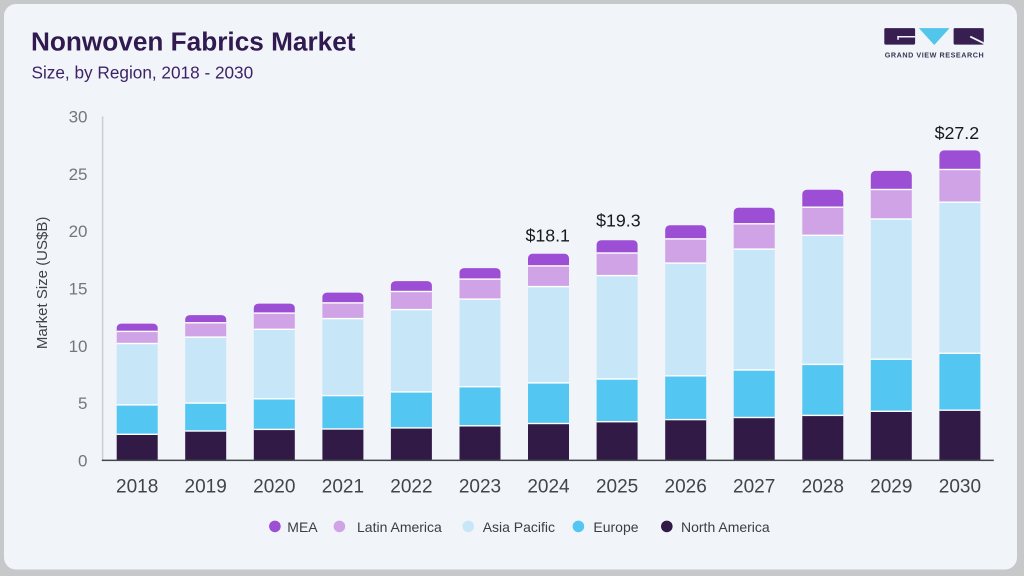 The height and width of the screenshot is (576, 1024). What do you see at coordinates (411, 487) in the screenshot?
I see `svg-text: 2022` at bounding box center [411, 487].